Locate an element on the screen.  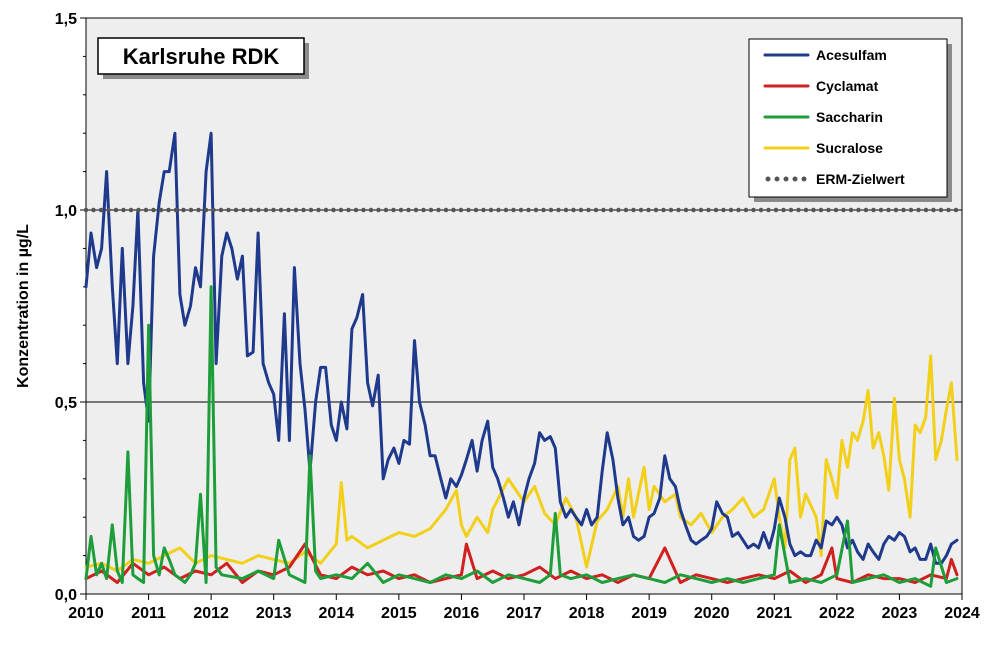
chart-title: Karlsruhe RDK is located at coordinates (201, 56).